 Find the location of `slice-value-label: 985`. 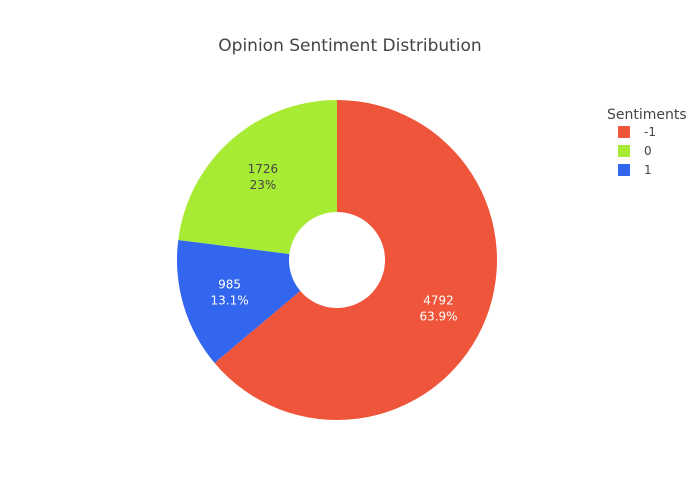

slice-value-label: 985 is located at coordinates (229, 285).